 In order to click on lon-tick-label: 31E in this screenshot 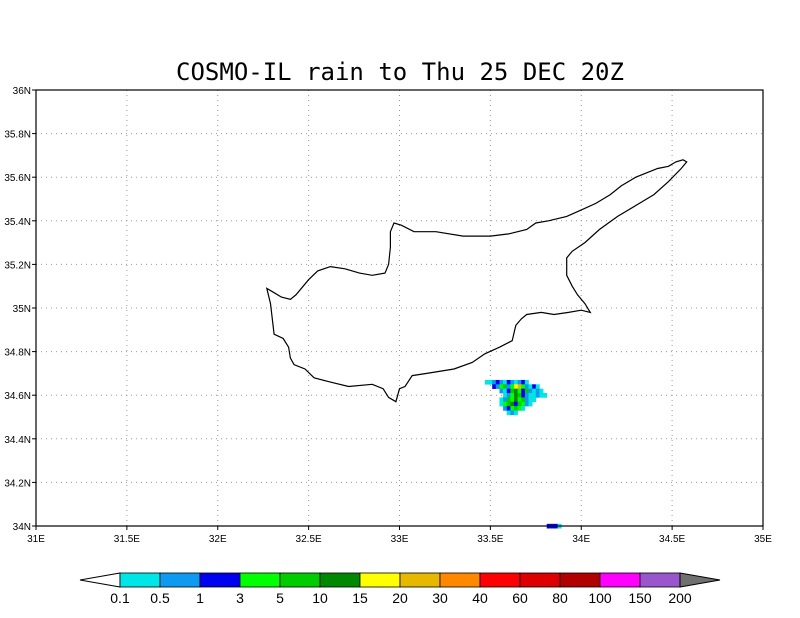, I will do `click(36, 539)`.